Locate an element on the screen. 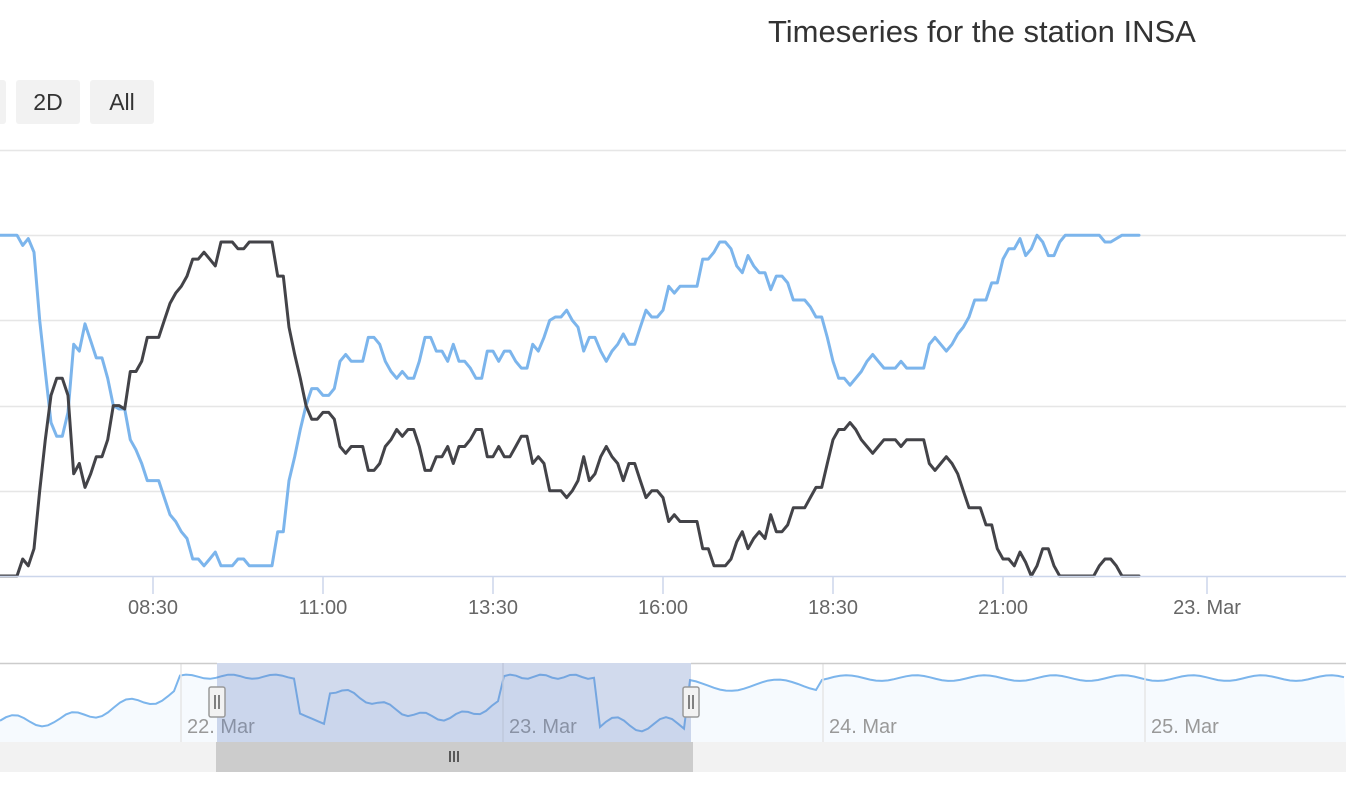  x-tick-label: 11:00 is located at coordinates (323, 608).